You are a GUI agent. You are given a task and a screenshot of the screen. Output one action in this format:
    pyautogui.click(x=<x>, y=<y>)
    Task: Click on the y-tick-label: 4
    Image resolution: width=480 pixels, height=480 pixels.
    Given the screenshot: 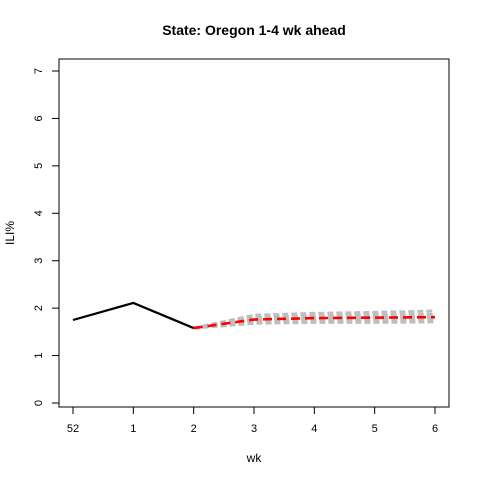 What is the action you would take?
    pyautogui.click(x=39, y=213)
    